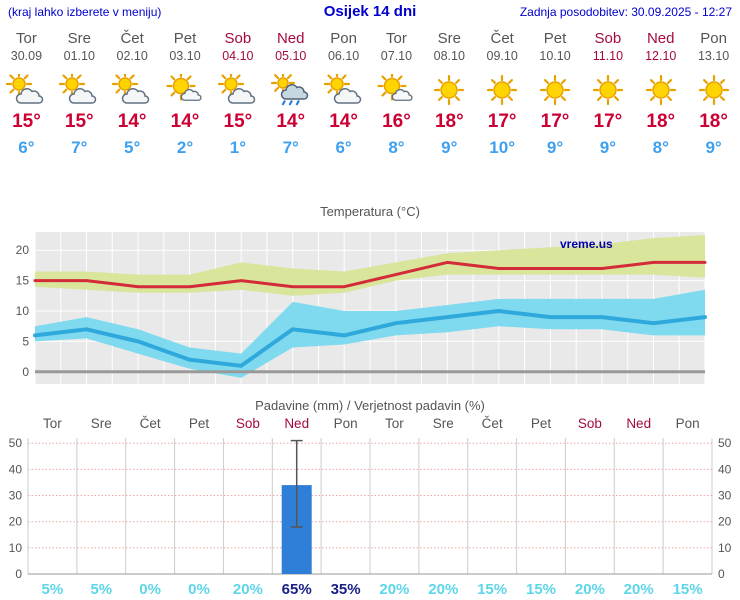 The height and width of the screenshot is (600, 740). I want to click on tmax-range-band, so click(370, 265).